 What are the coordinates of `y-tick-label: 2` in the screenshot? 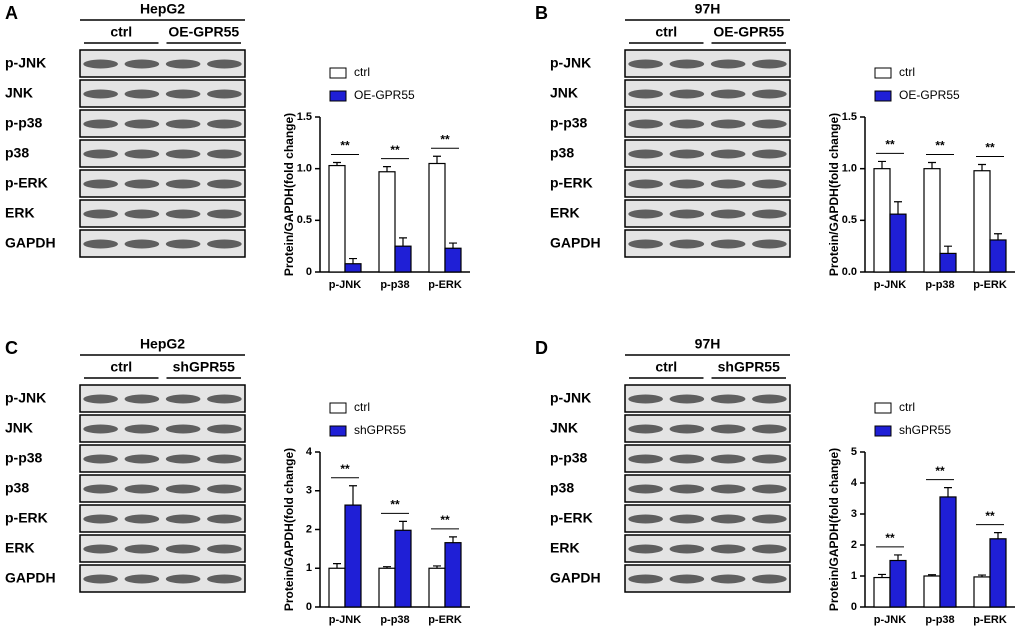 It's located at (854, 545).